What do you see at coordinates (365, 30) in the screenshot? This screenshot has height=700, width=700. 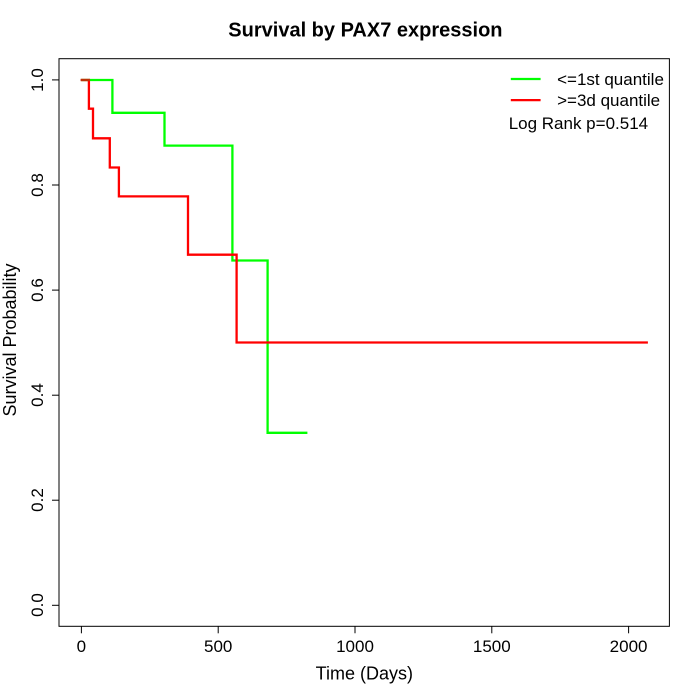 I see `svg-text: Survival by PAX7 expression` at bounding box center [365, 30].